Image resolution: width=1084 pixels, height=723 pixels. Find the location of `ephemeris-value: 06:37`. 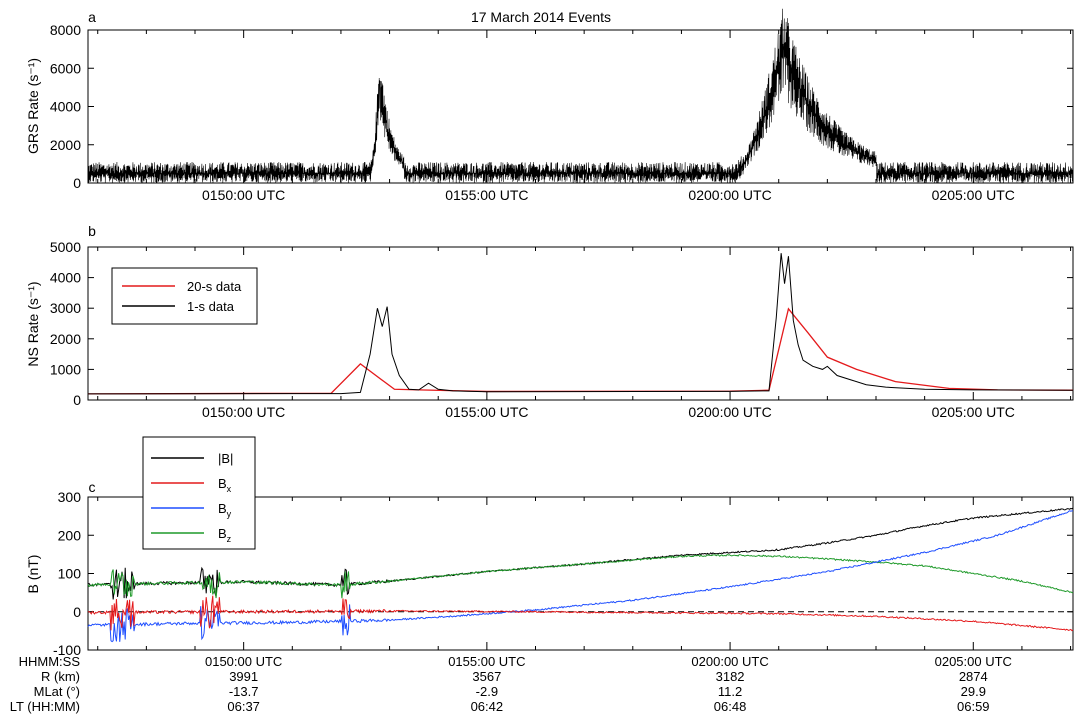

ephemeris-value: 06:37 is located at coordinates (243, 706).